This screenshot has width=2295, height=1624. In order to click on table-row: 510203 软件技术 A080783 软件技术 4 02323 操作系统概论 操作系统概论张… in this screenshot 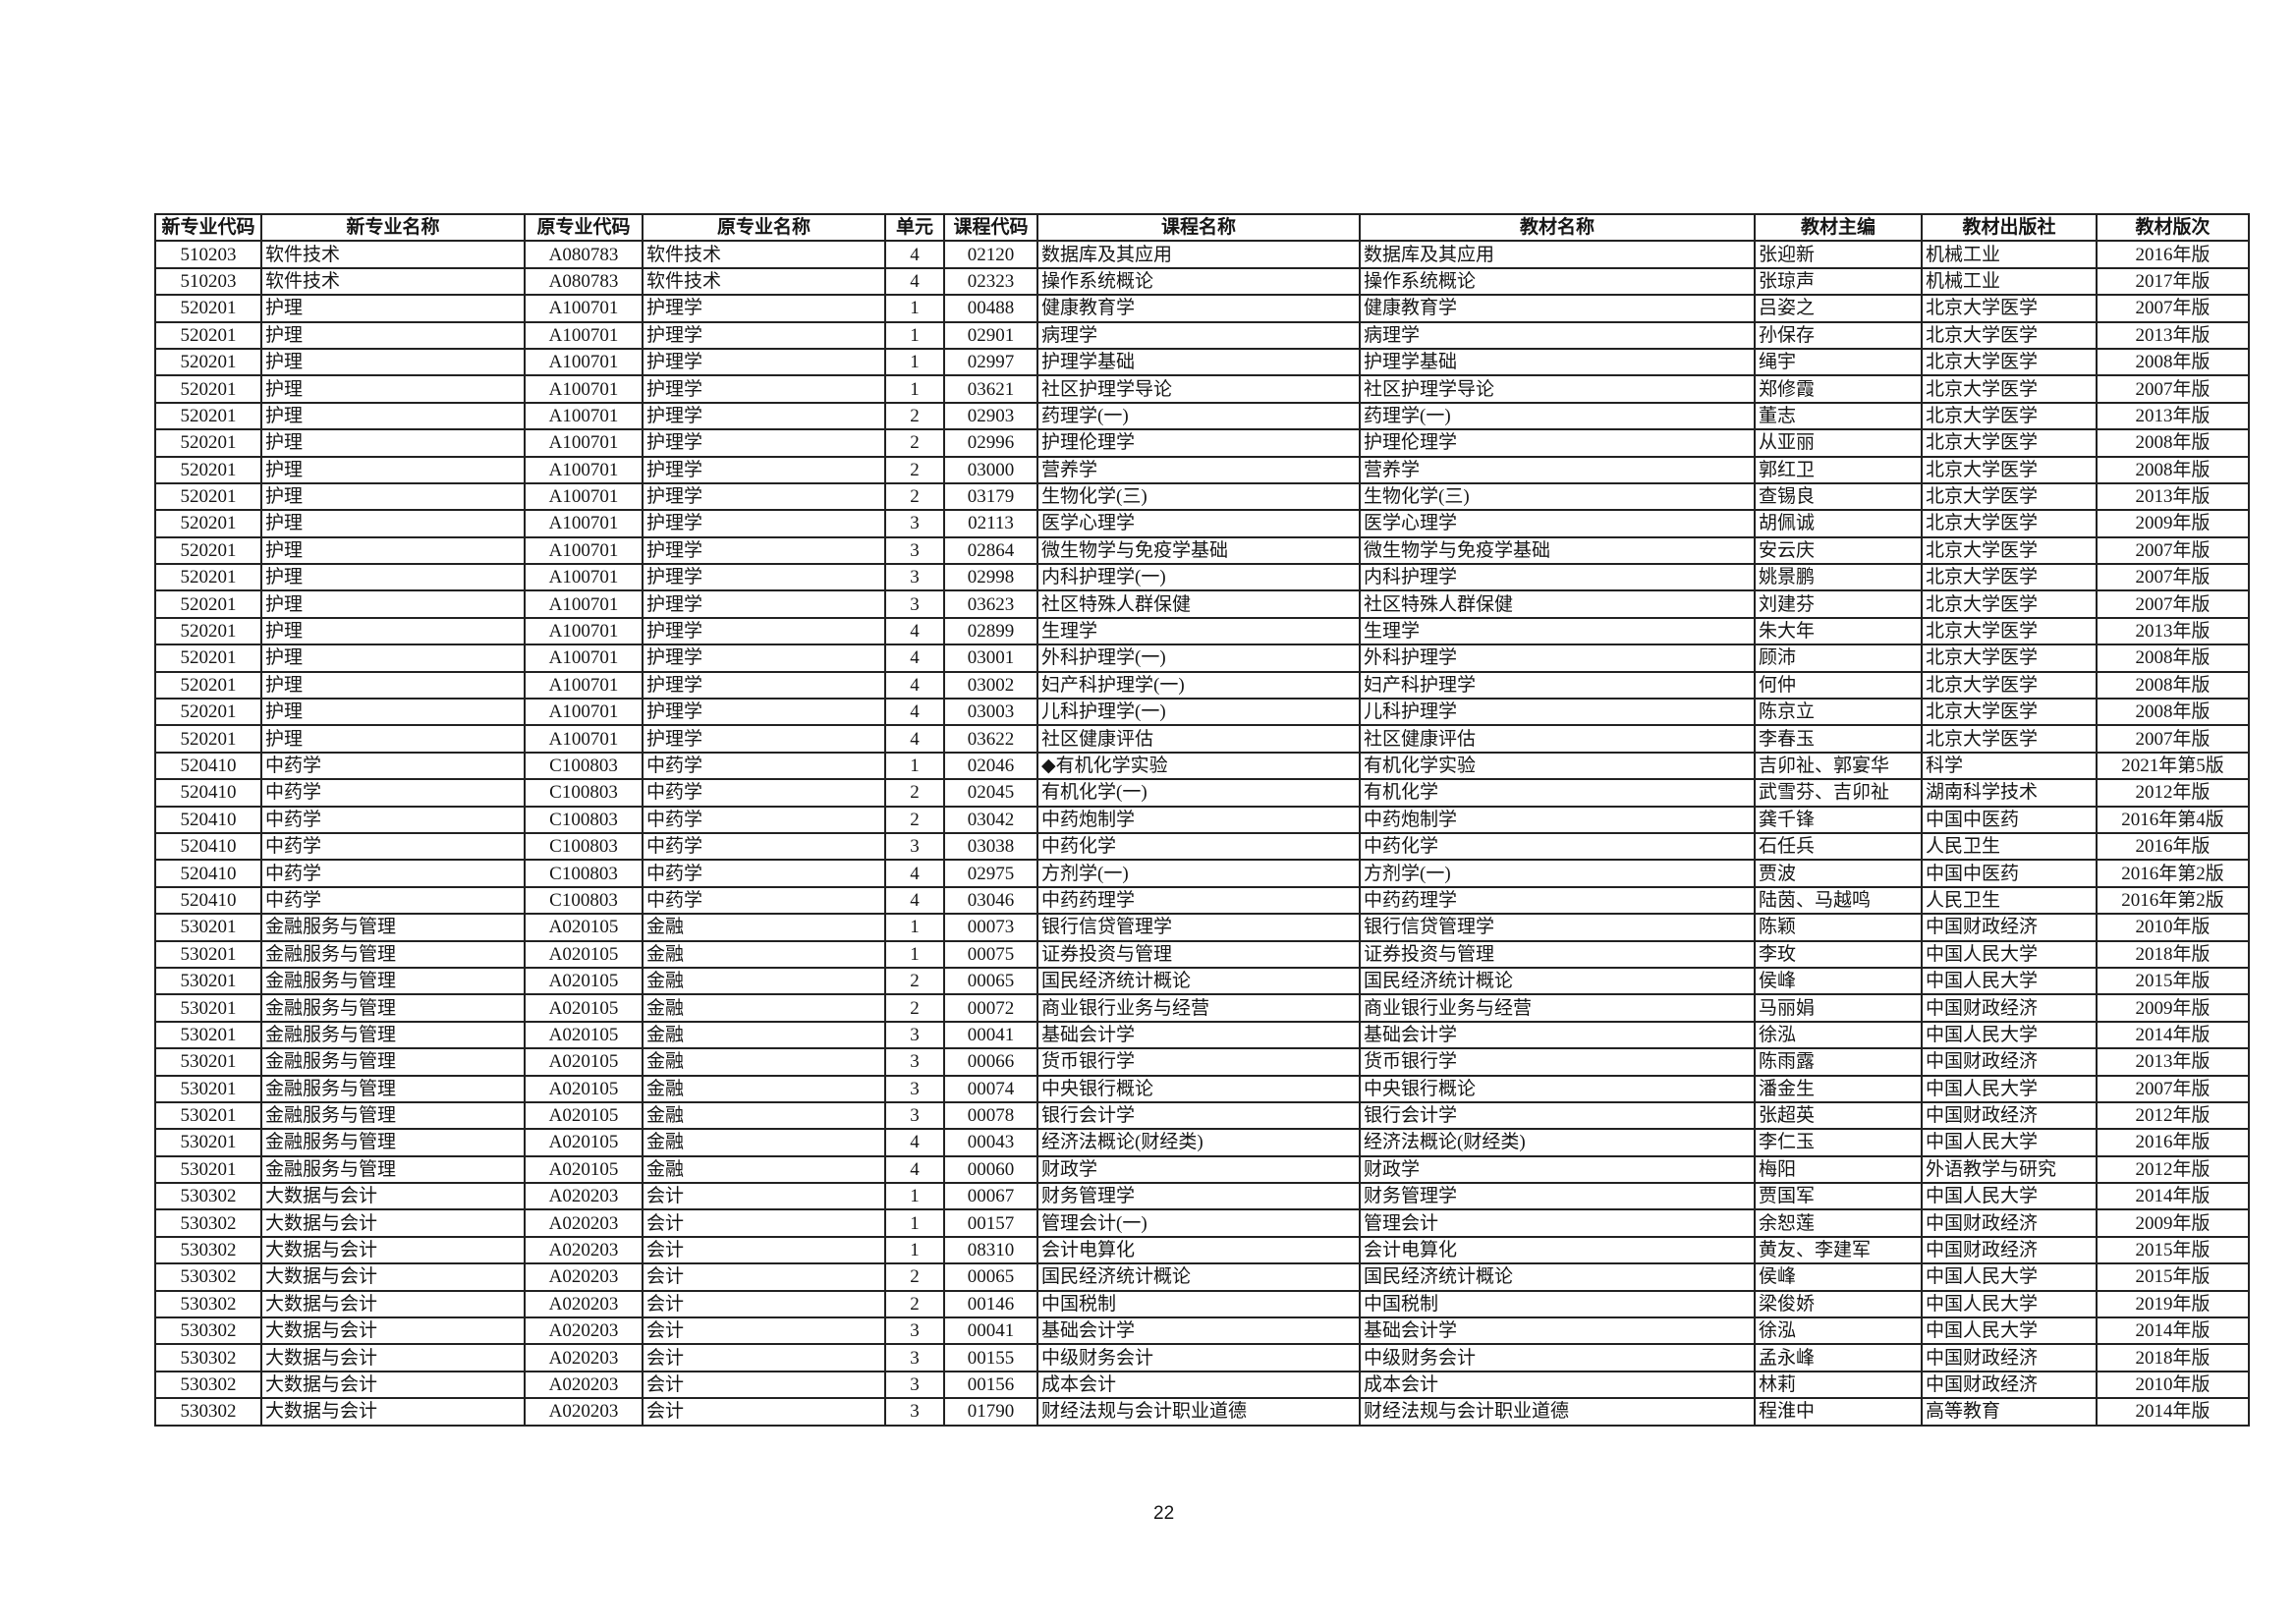, I will do `click(1202, 281)`.